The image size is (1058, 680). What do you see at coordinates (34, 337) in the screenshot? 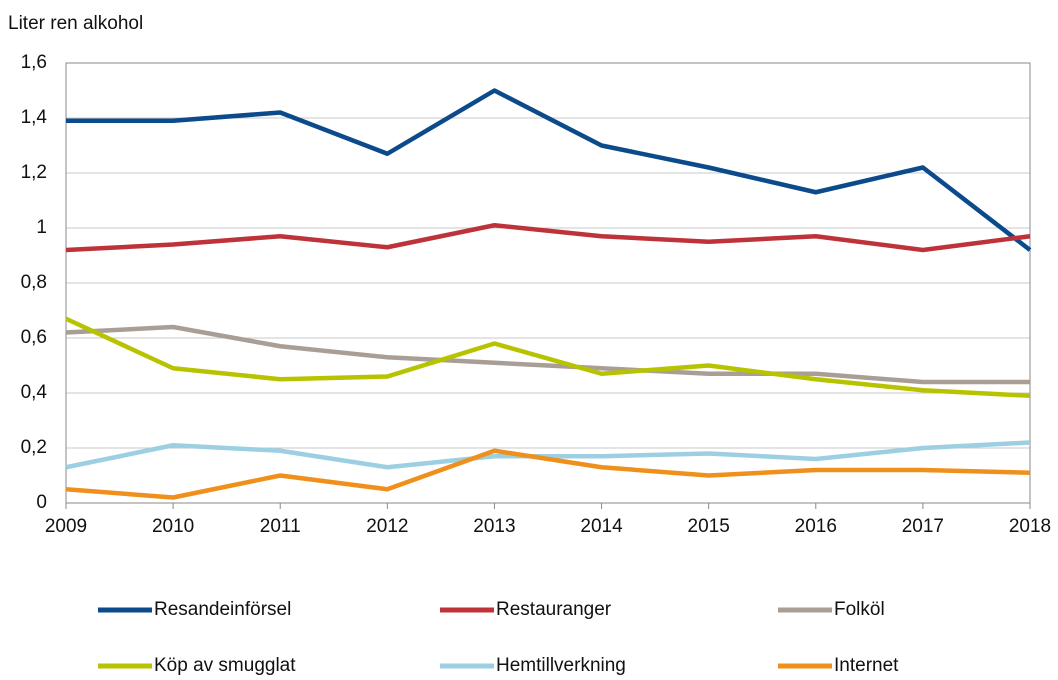
I see `y-tick-label: 0,6` at bounding box center [34, 337].